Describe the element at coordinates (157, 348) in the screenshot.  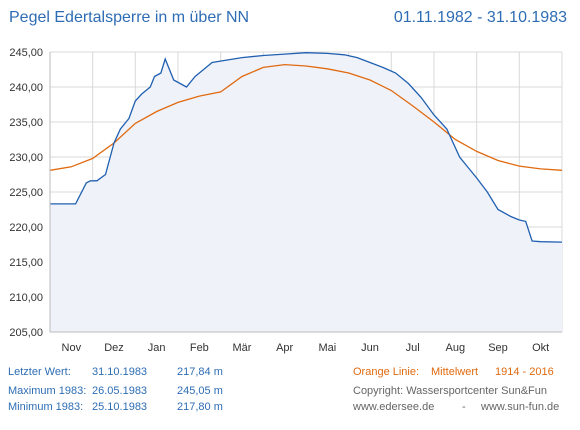
I see `x-tick-label: Jan` at that location.